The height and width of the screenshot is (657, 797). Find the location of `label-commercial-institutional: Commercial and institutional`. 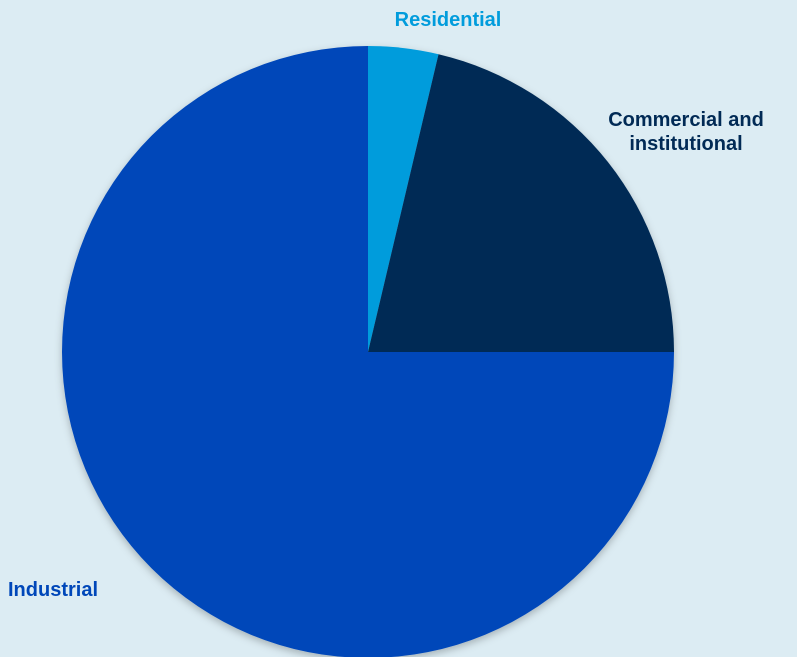

label-commercial-institutional: Commercial and institutional is located at coordinates (686, 132).